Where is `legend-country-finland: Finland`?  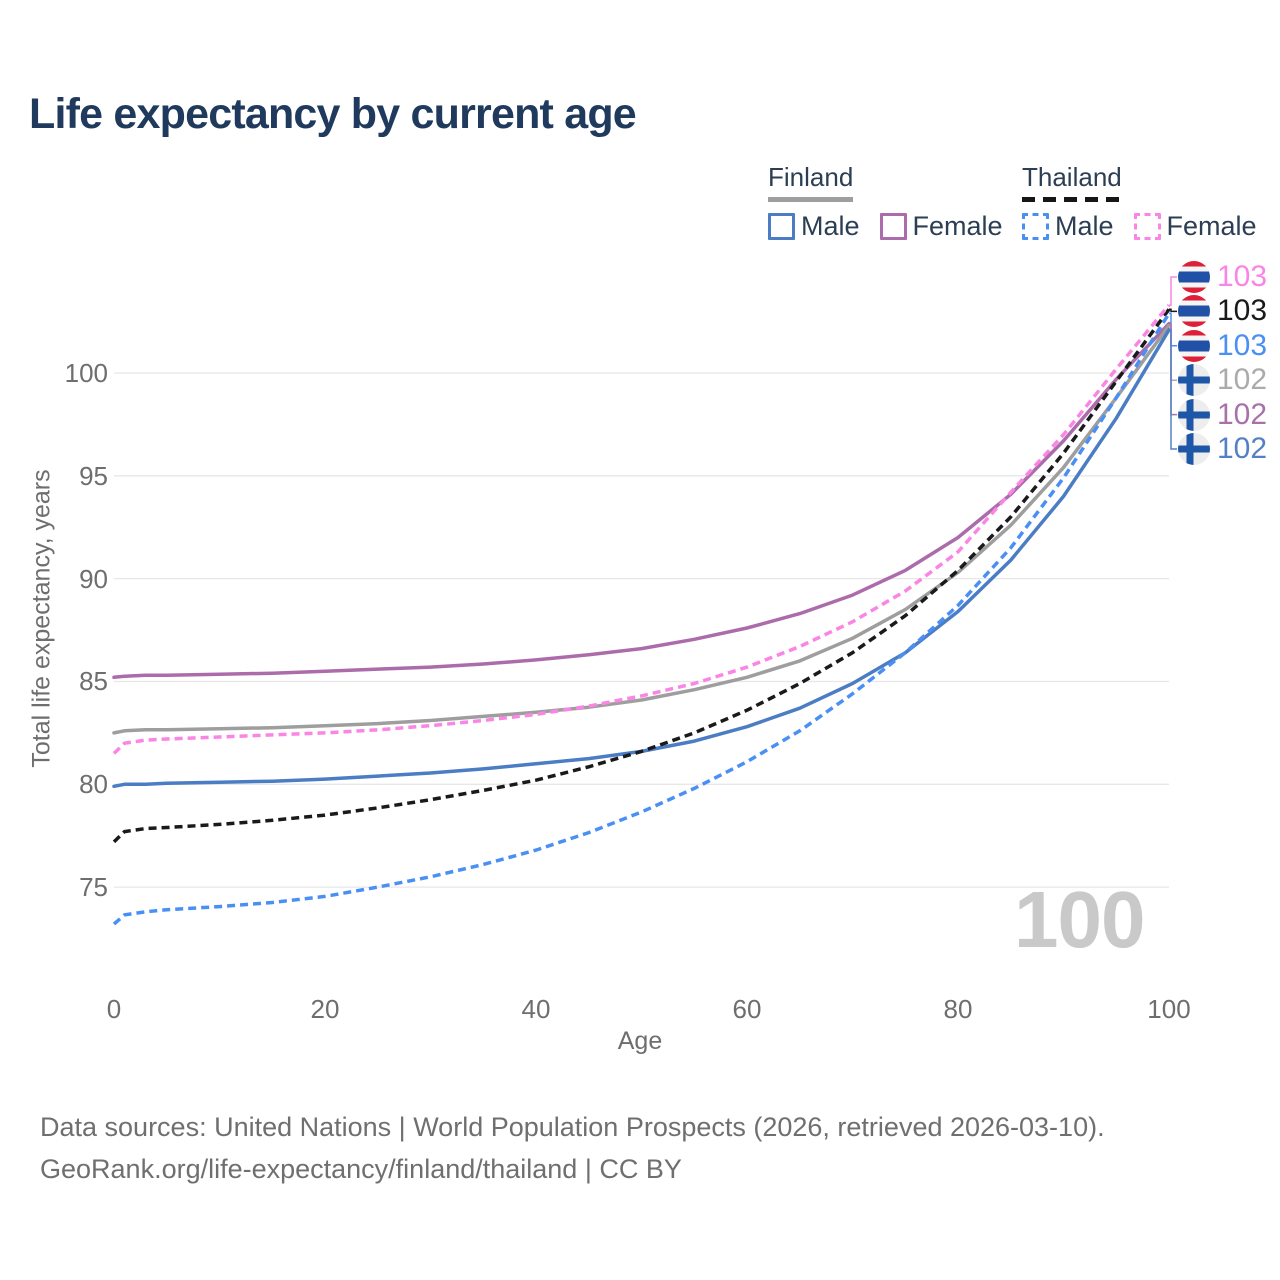 legend-country-finland: Finland is located at coordinates (811, 182).